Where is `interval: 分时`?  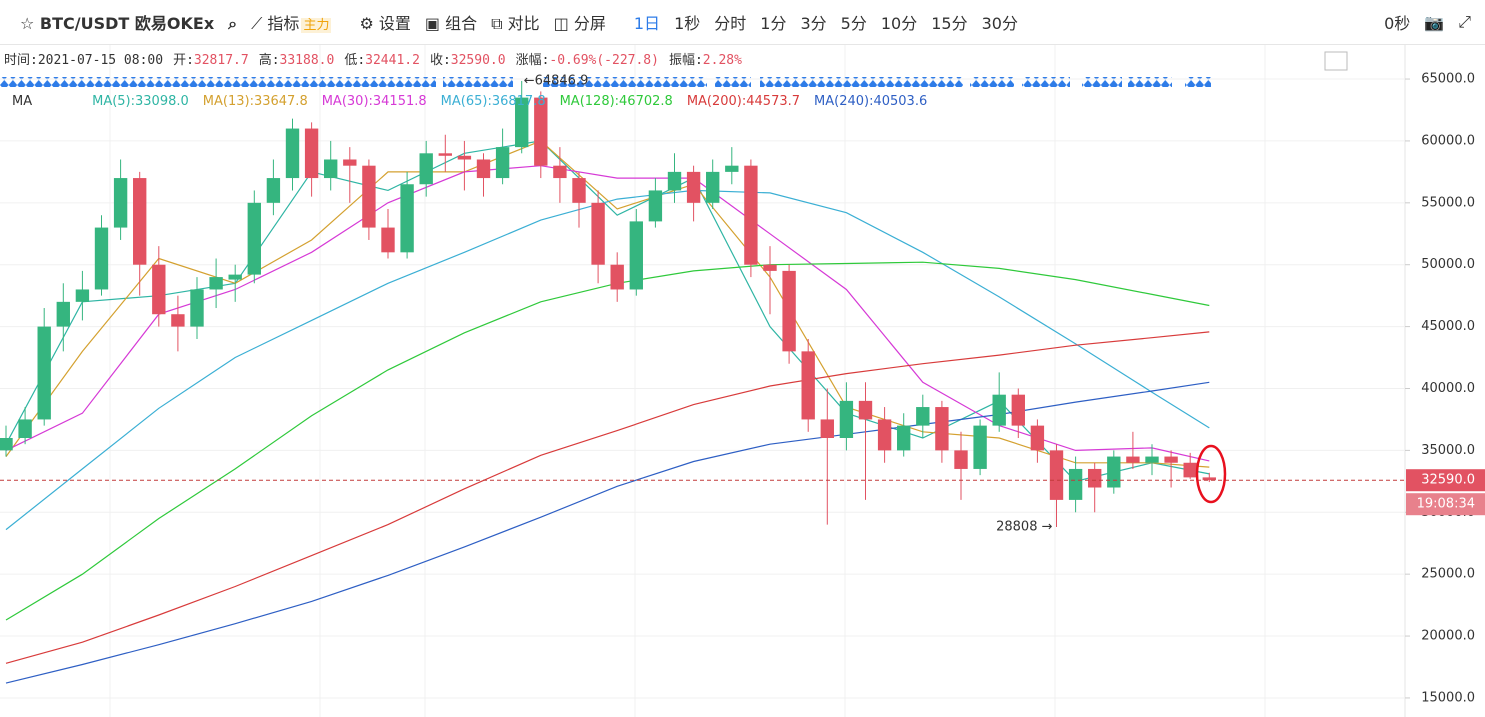 interval: 分时 is located at coordinates (730, 23).